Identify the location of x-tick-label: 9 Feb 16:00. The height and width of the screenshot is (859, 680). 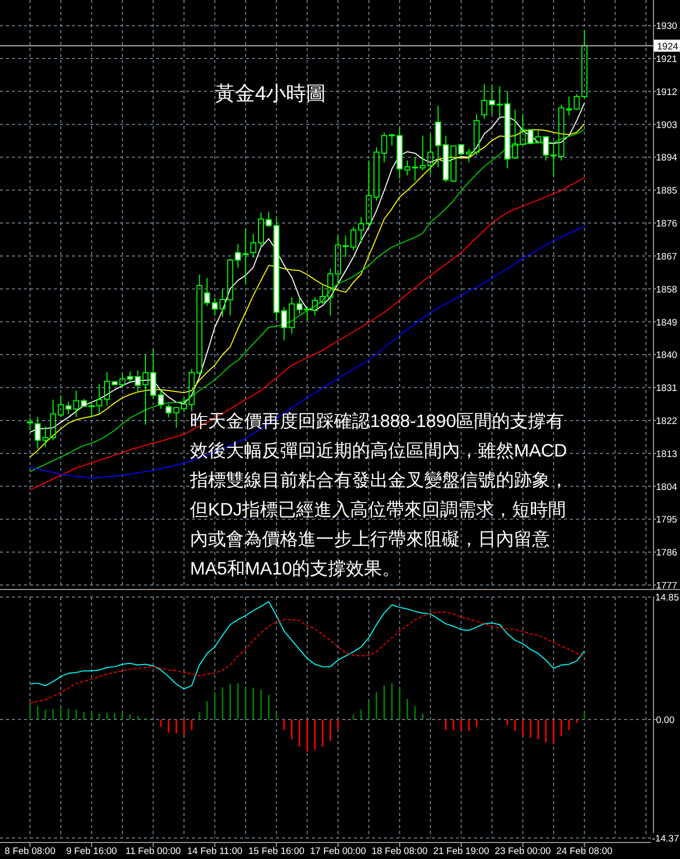
(91, 851).